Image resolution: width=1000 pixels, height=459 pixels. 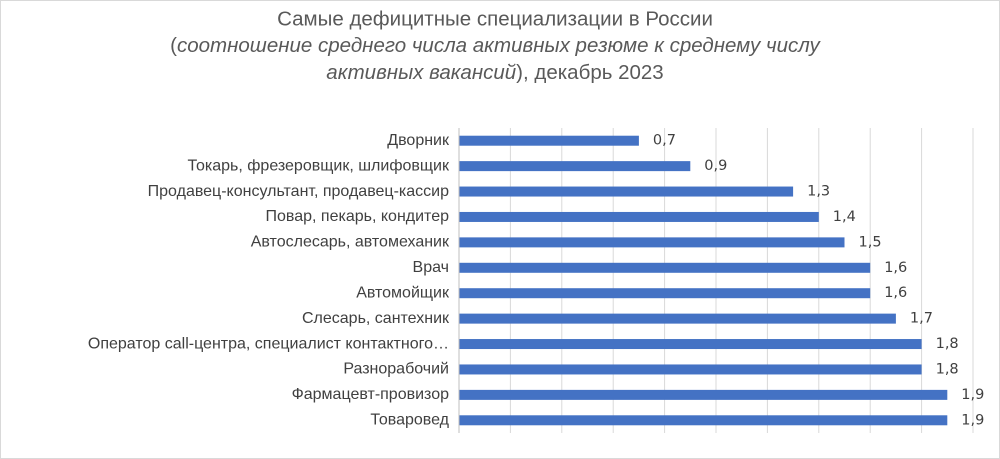 What do you see at coordinates (421, 72) in the screenshot?
I see `subtitle-part: активных вакансий` at bounding box center [421, 72].